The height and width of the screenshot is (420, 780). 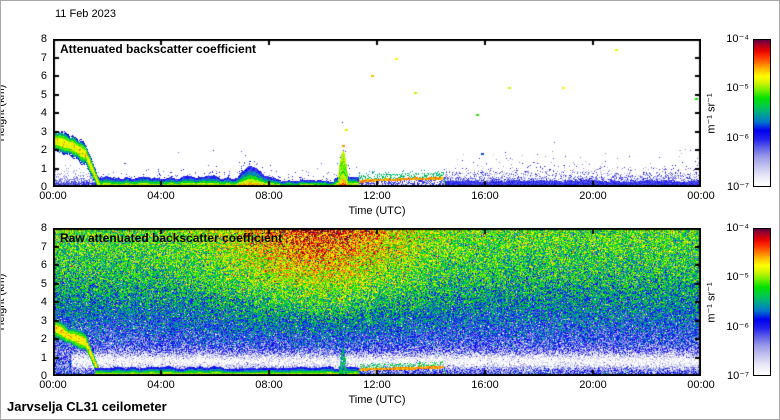 What do you see at coordinates (762, 302) in the screenshot?
I see `bottom-colorbar` at bounding box center [762, 302].